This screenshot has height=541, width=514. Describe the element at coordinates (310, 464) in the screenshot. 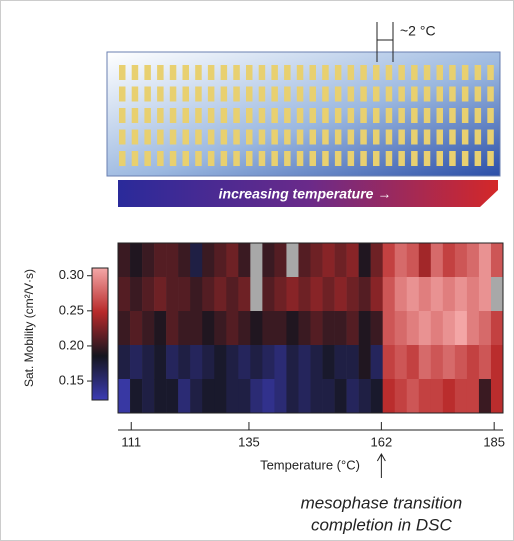

I see `x-label: Temperature (°C)` at that location.